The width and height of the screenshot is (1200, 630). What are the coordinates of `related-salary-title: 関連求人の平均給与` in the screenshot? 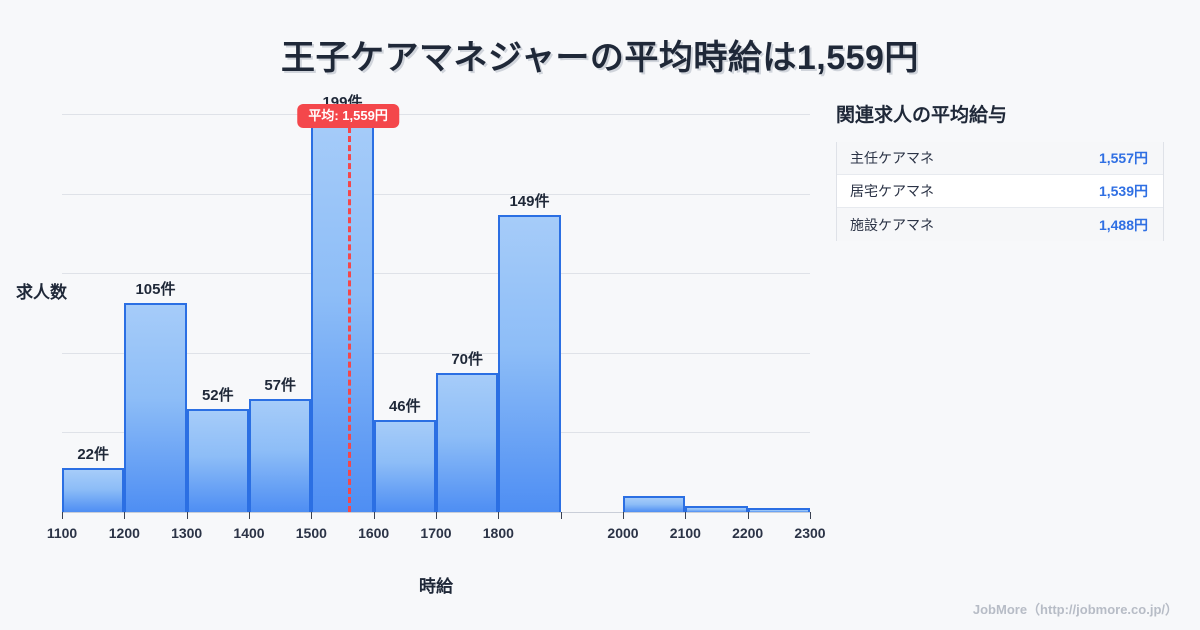 It's located at (922, 115).